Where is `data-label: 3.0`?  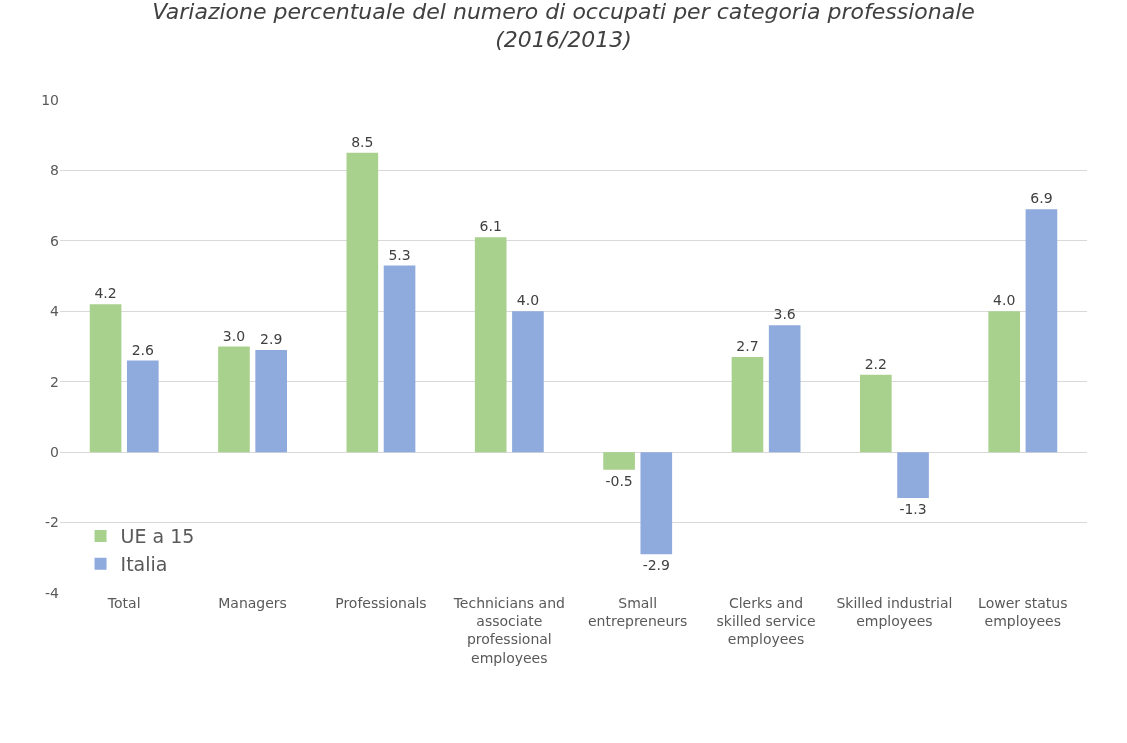 data-label: 3.0 is located at coordinates (234, 335).